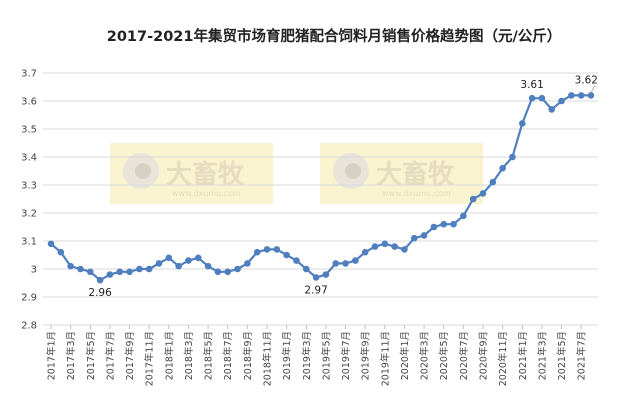  I want to click on x-tick-label: 2018年7月, so click(228, 355).